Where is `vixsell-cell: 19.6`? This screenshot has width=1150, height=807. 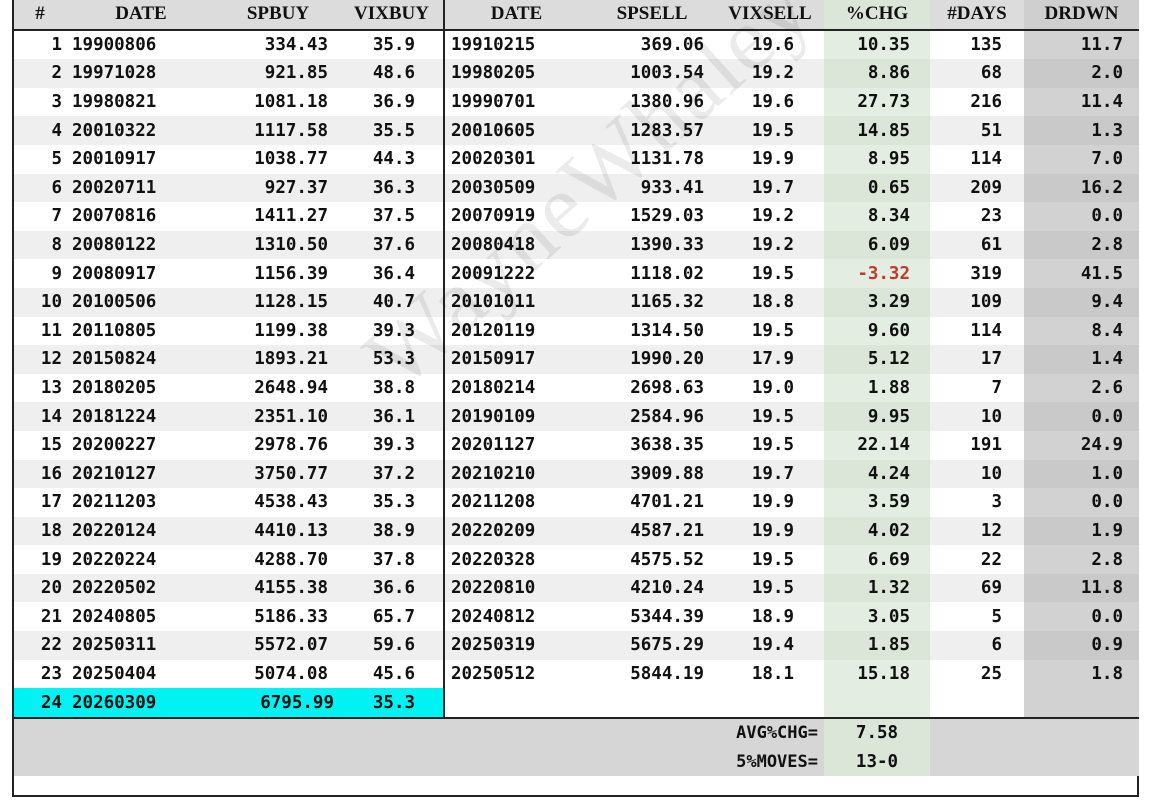
vixsell-cell: 19.6 is located at coordinates (770, 102).